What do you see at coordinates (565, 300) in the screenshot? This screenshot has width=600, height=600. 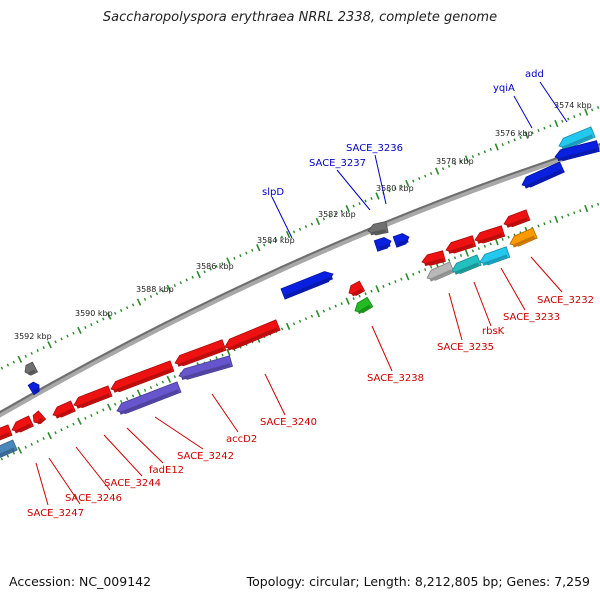 I see `gene-label-SACE_3232: SACE_3232` at bounding box center [565, 300].